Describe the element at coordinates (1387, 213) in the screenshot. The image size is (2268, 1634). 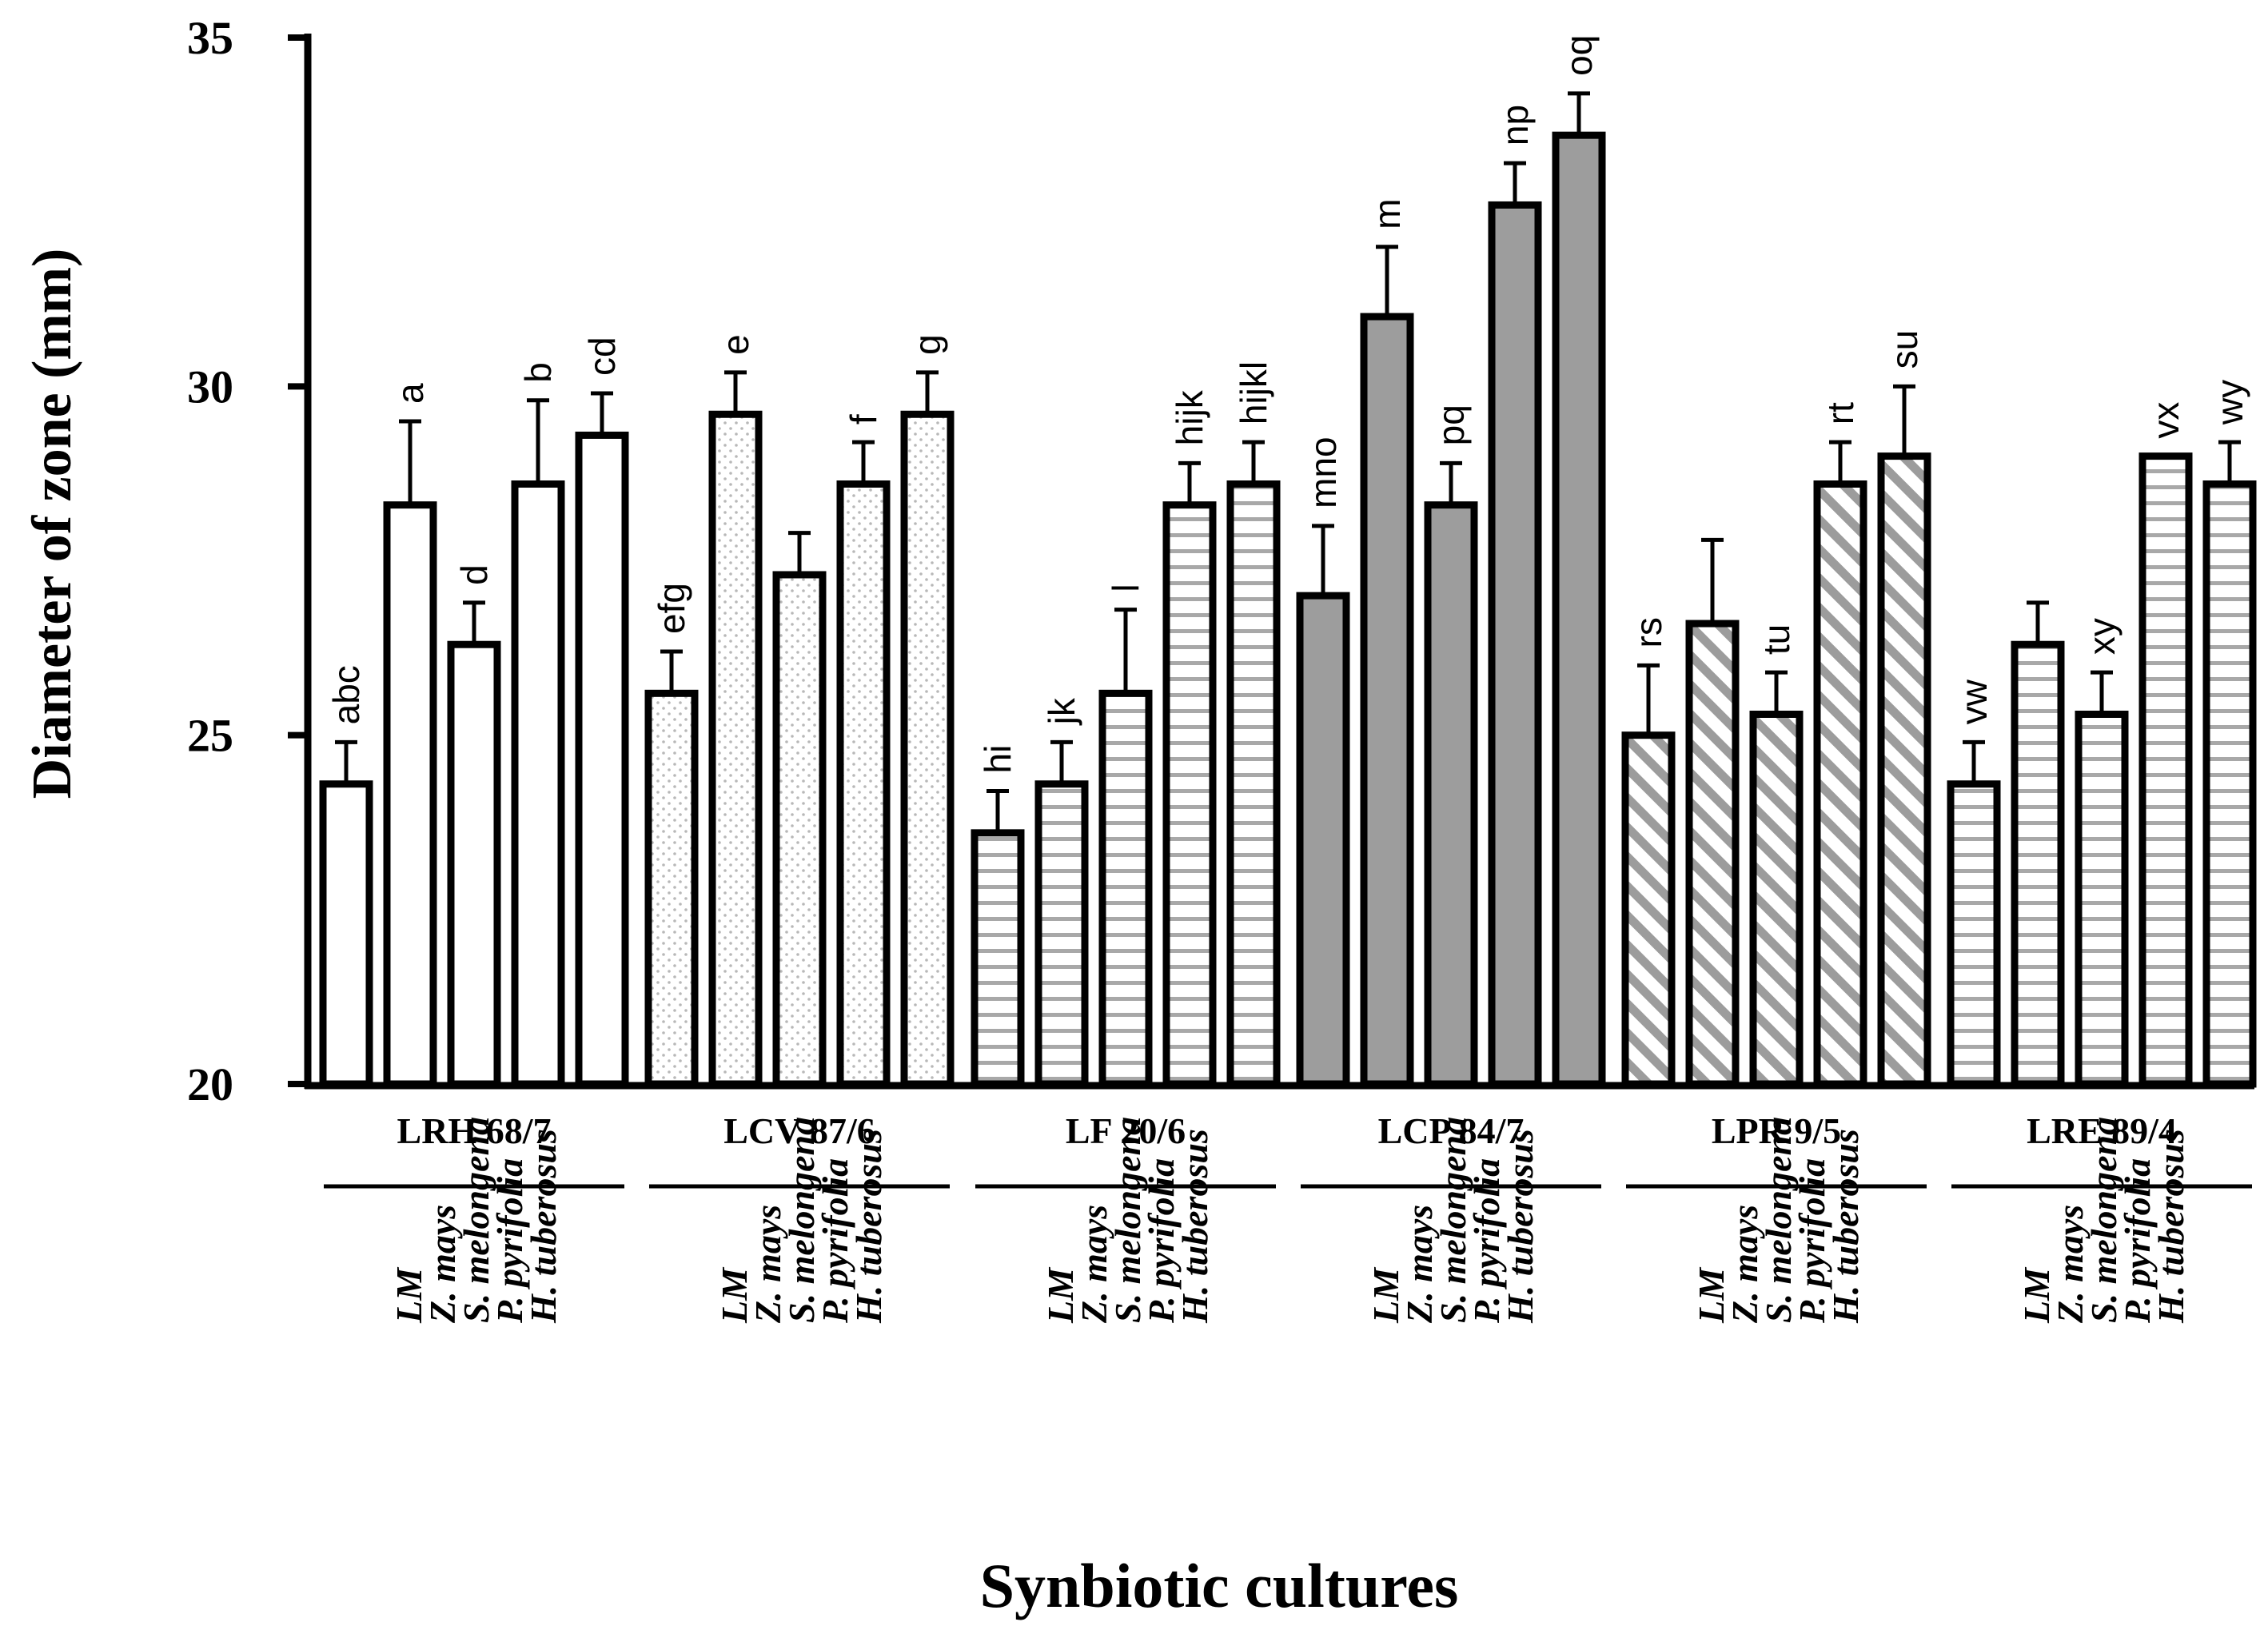
I see `significance-letter: m` at that location.